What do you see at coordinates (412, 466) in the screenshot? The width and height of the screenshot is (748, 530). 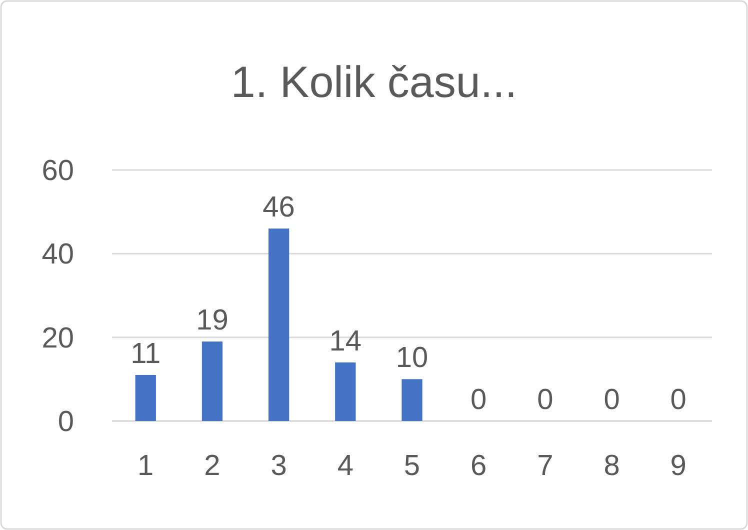 I see `x-tick-label: 5` at bounding box center [412, 466].